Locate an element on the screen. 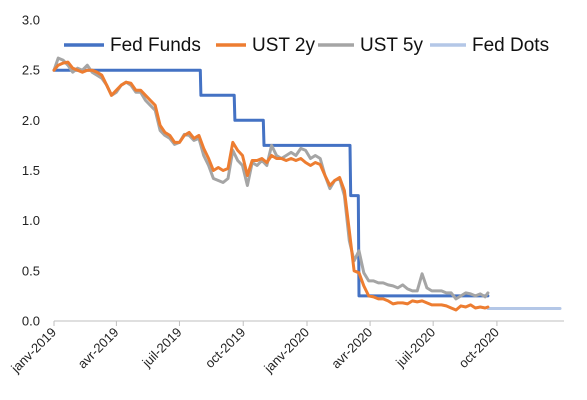  legend-label-ust-2y: UST 2y is located at coordinates (284, 45).